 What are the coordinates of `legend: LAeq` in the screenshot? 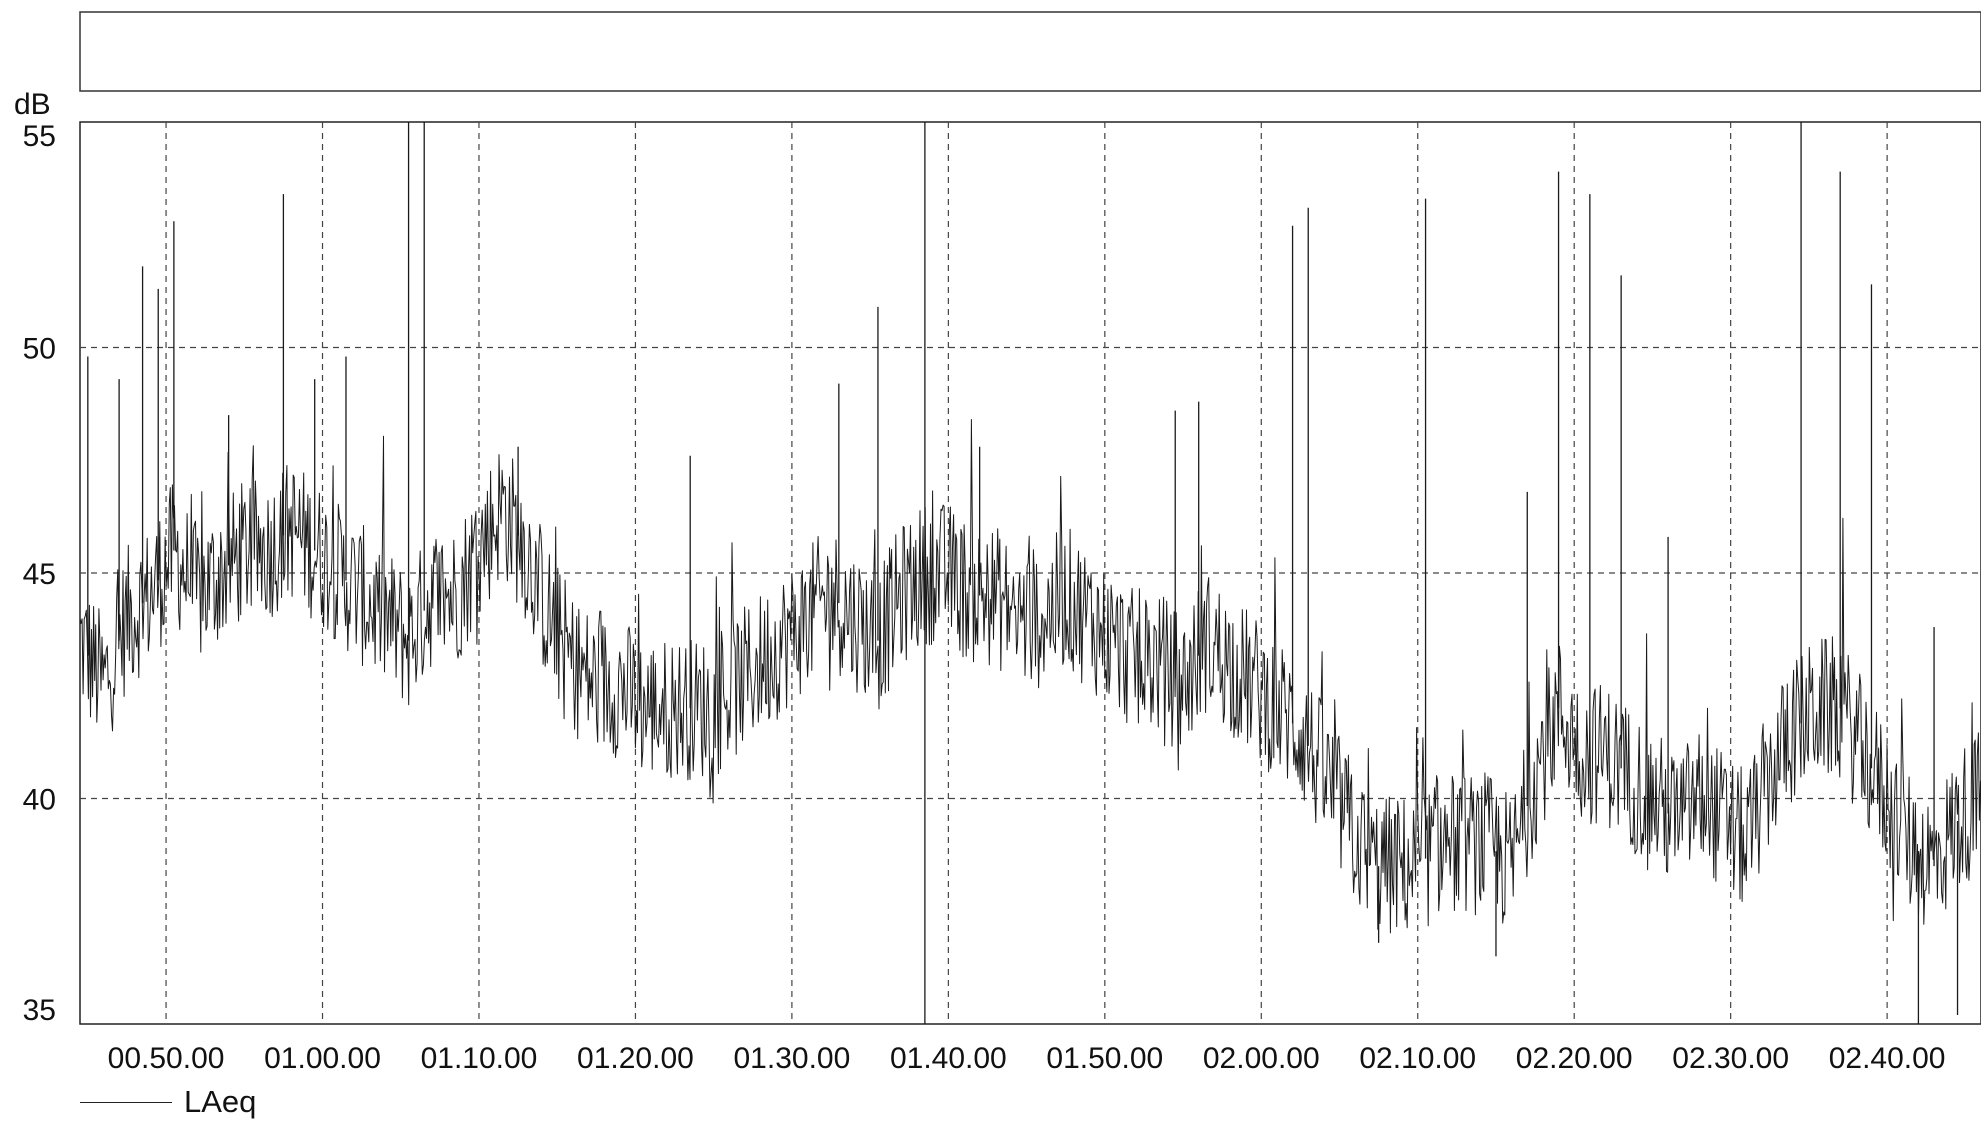 It's located at (168, 1102).